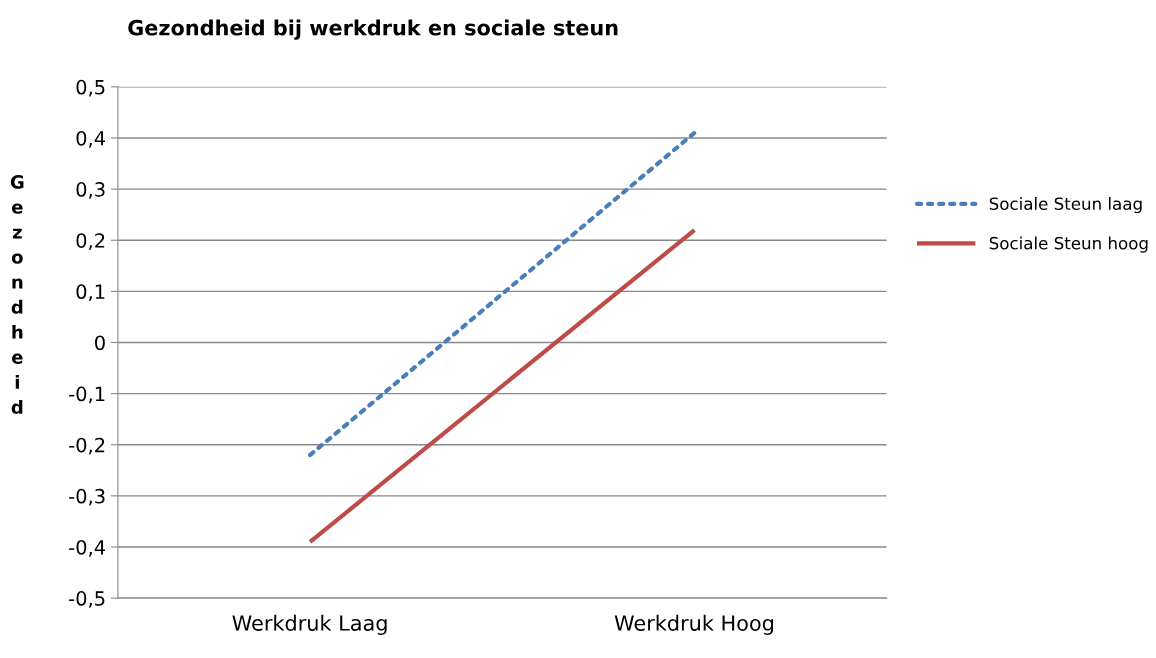  I want to click on x-tick-label: Werkdruk Hoog, so click(694, 624).